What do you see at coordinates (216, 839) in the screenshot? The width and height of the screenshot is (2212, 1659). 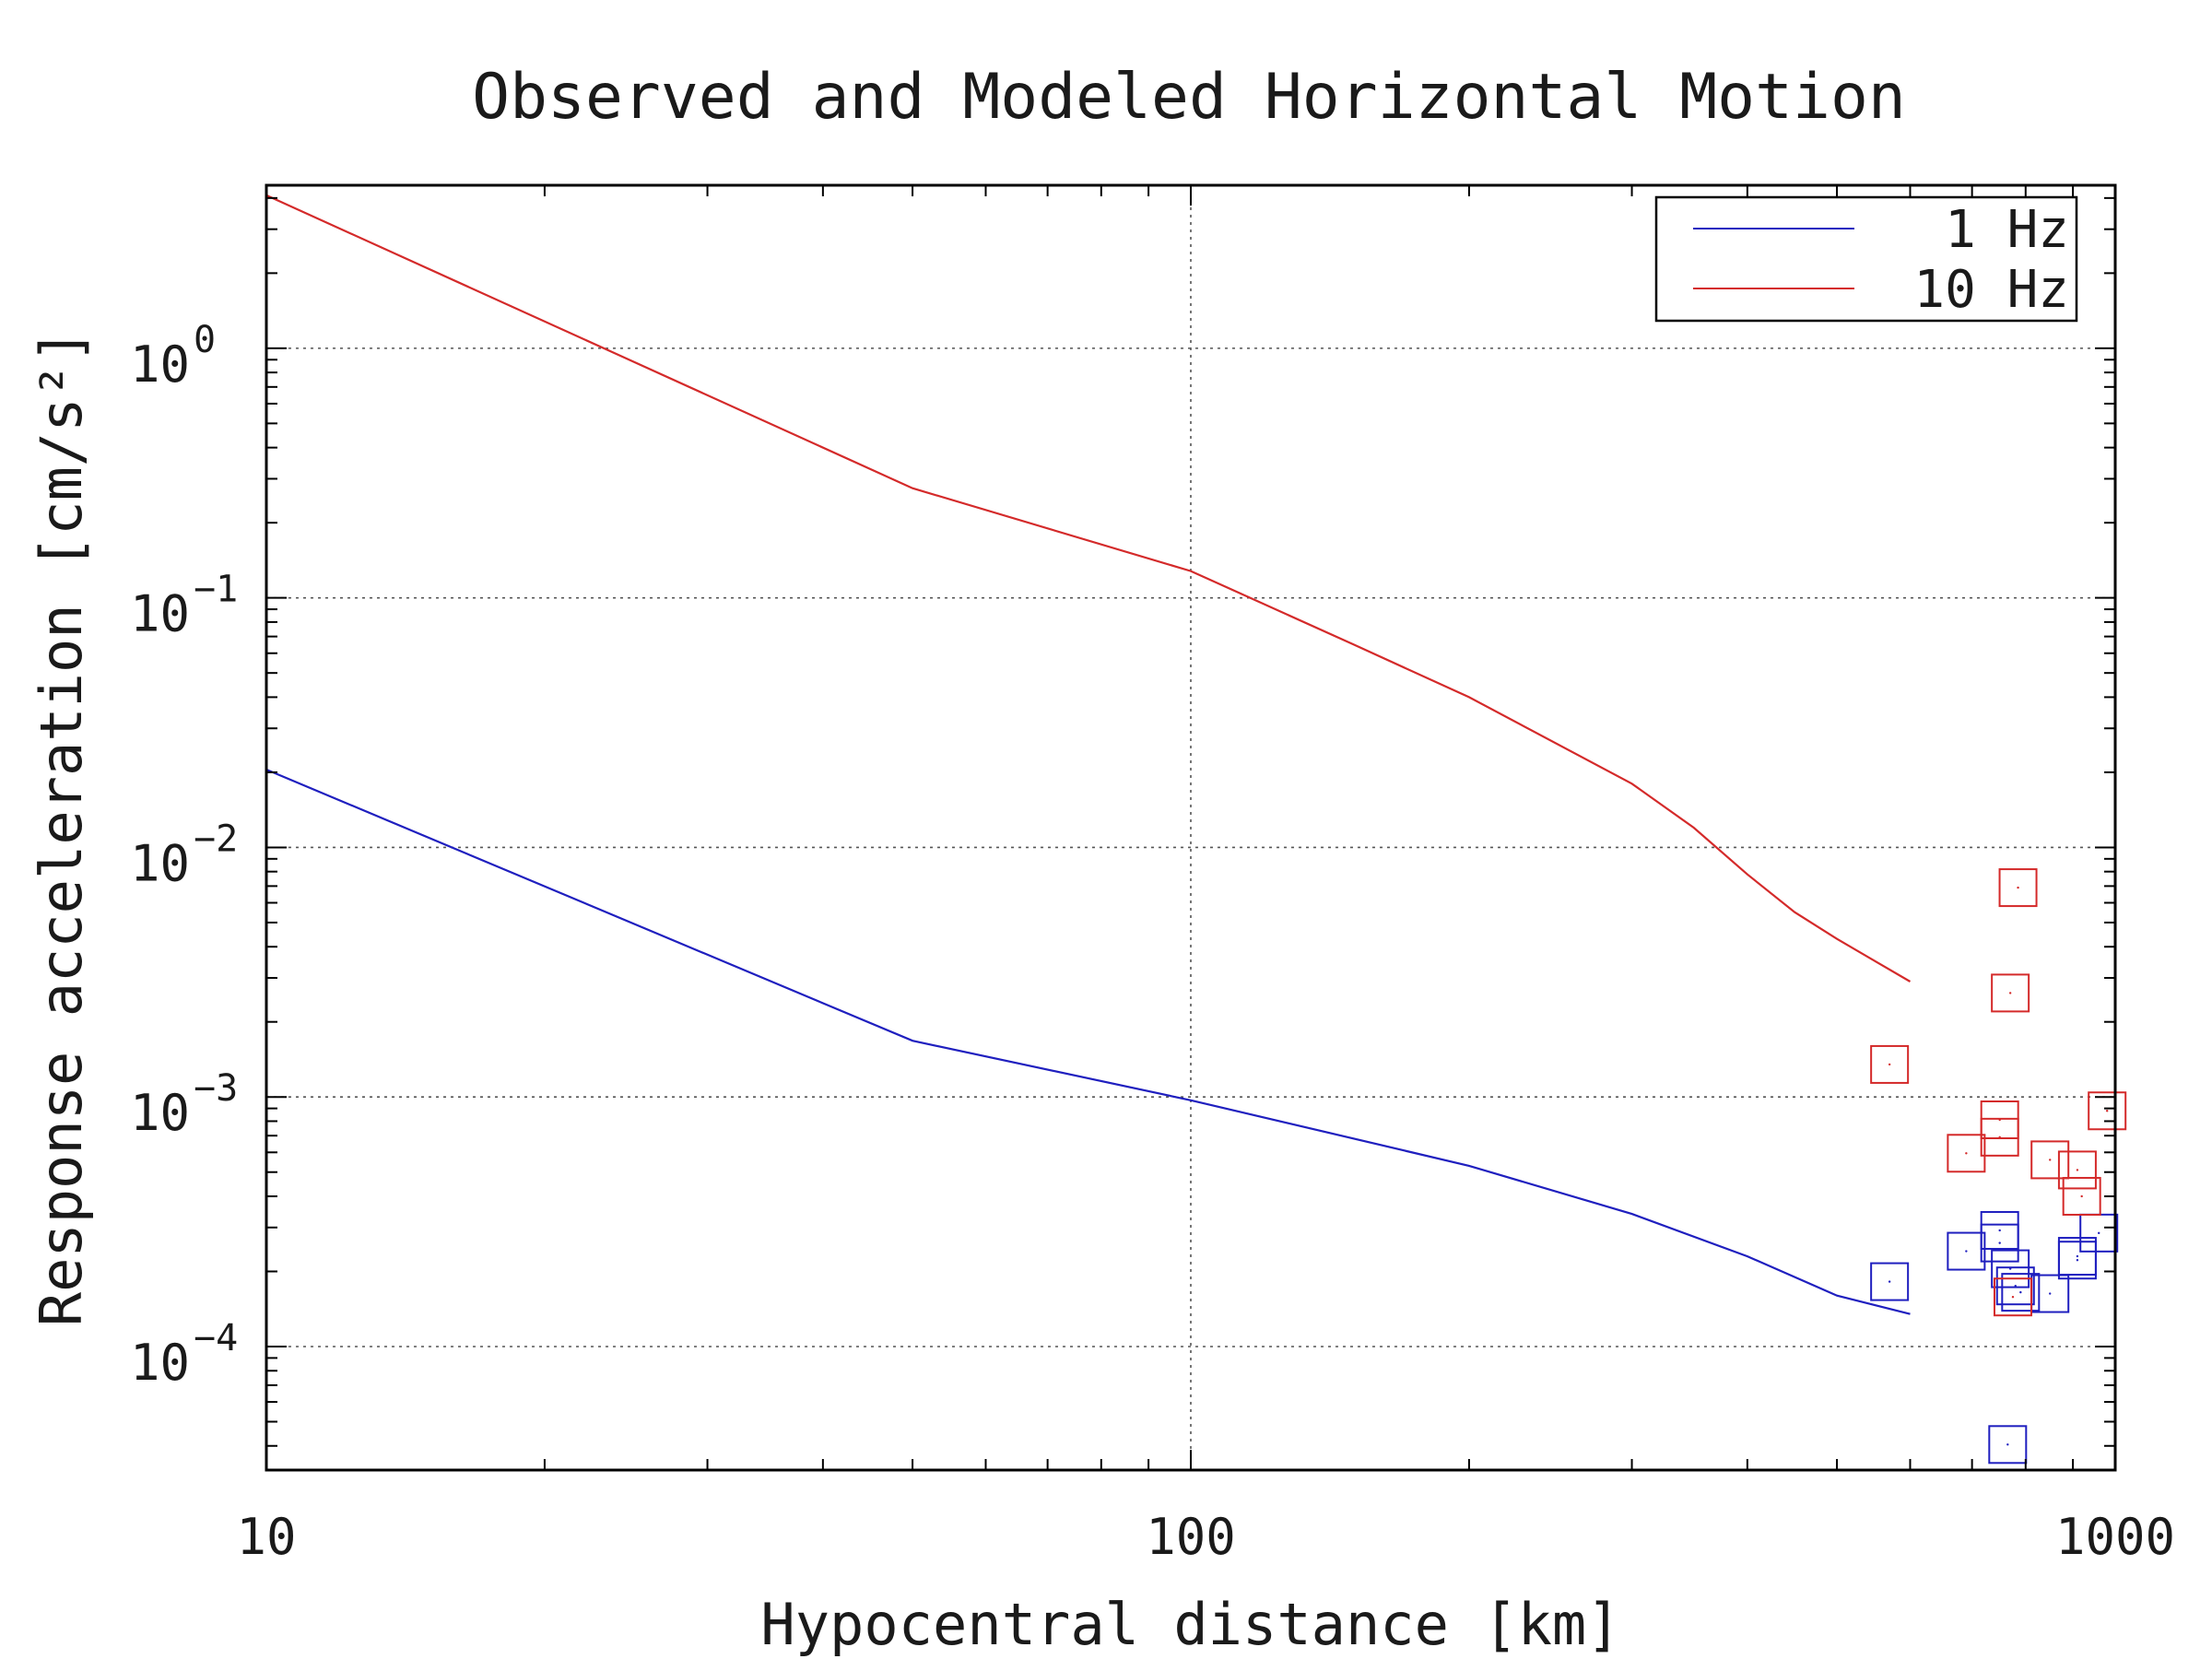 I see `y-tick-label-exponent: −2` at bounding box center [216, 839].